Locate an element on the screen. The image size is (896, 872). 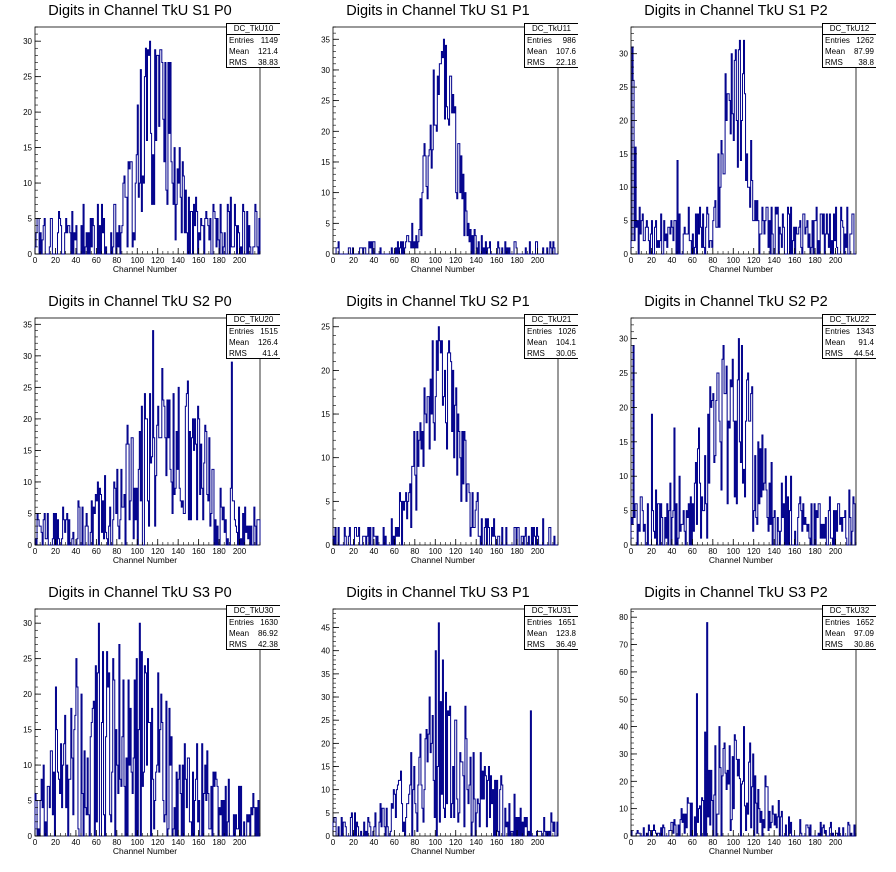
stats-rms-value: 30.05 is located at coordinates (565, 353).